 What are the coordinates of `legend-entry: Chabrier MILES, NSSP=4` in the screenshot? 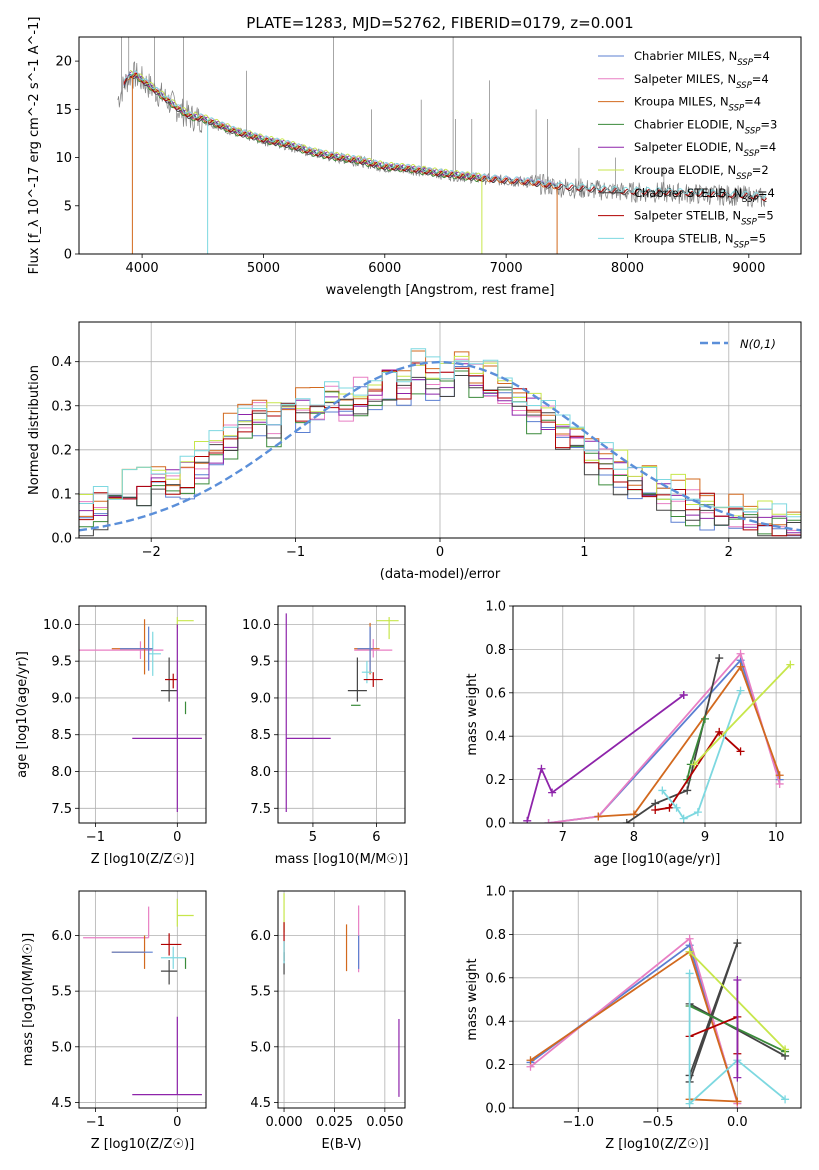 It's located at (702, 58).